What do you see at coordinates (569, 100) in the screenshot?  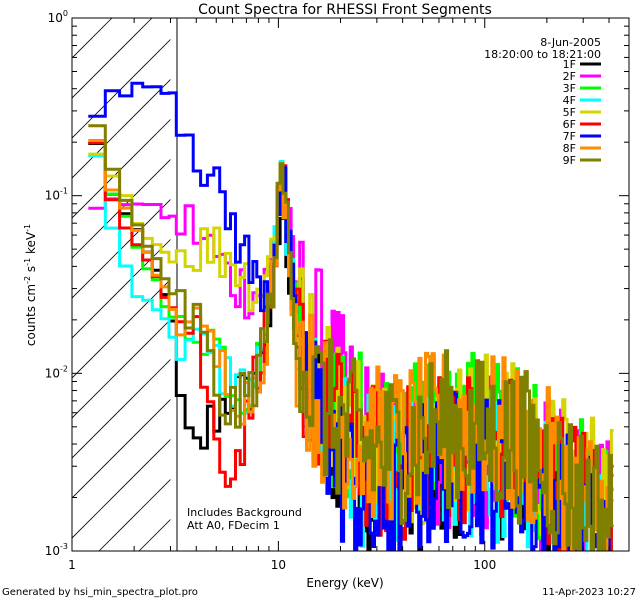 I see `legend-label-4F: 4F` at bounding box center [569, 100].